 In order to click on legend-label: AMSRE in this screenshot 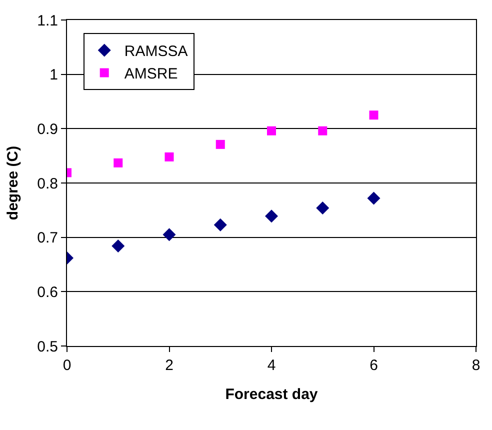, I will do `click(151, 74)`.